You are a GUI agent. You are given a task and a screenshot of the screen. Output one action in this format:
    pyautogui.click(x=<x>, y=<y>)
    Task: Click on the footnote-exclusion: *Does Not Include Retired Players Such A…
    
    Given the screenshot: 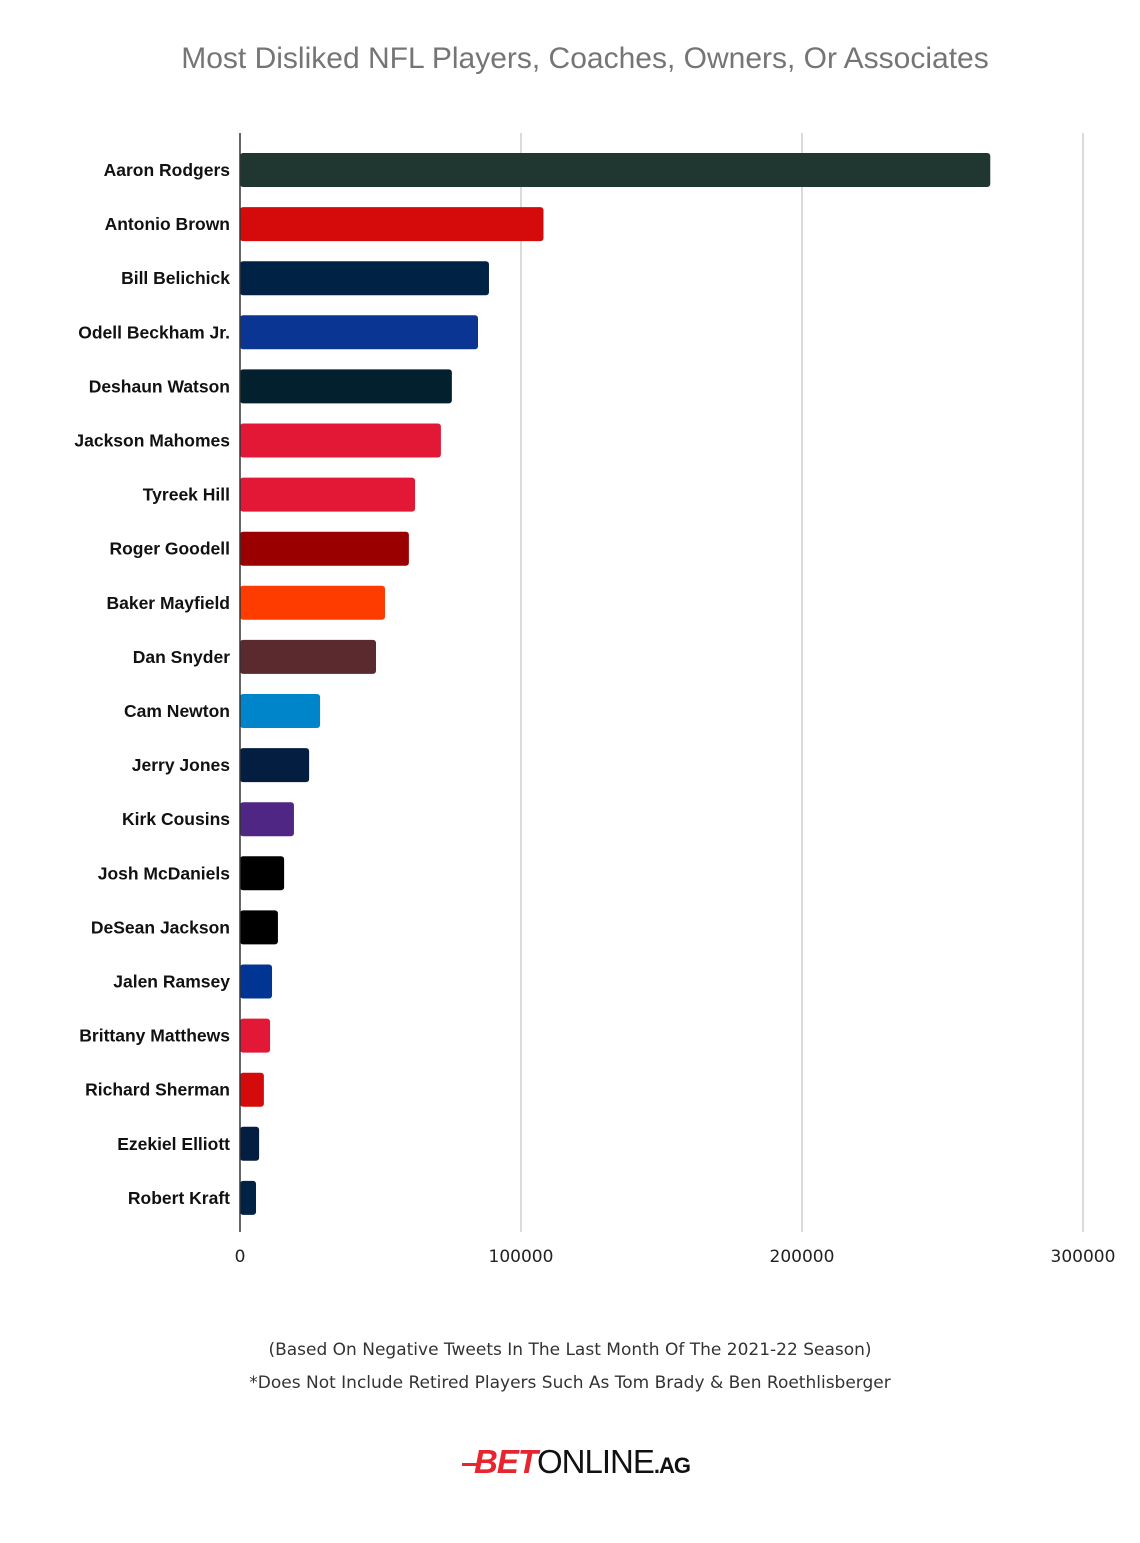 What is the action you would take?
    pyautogui.click(x=570, y=1383)
    